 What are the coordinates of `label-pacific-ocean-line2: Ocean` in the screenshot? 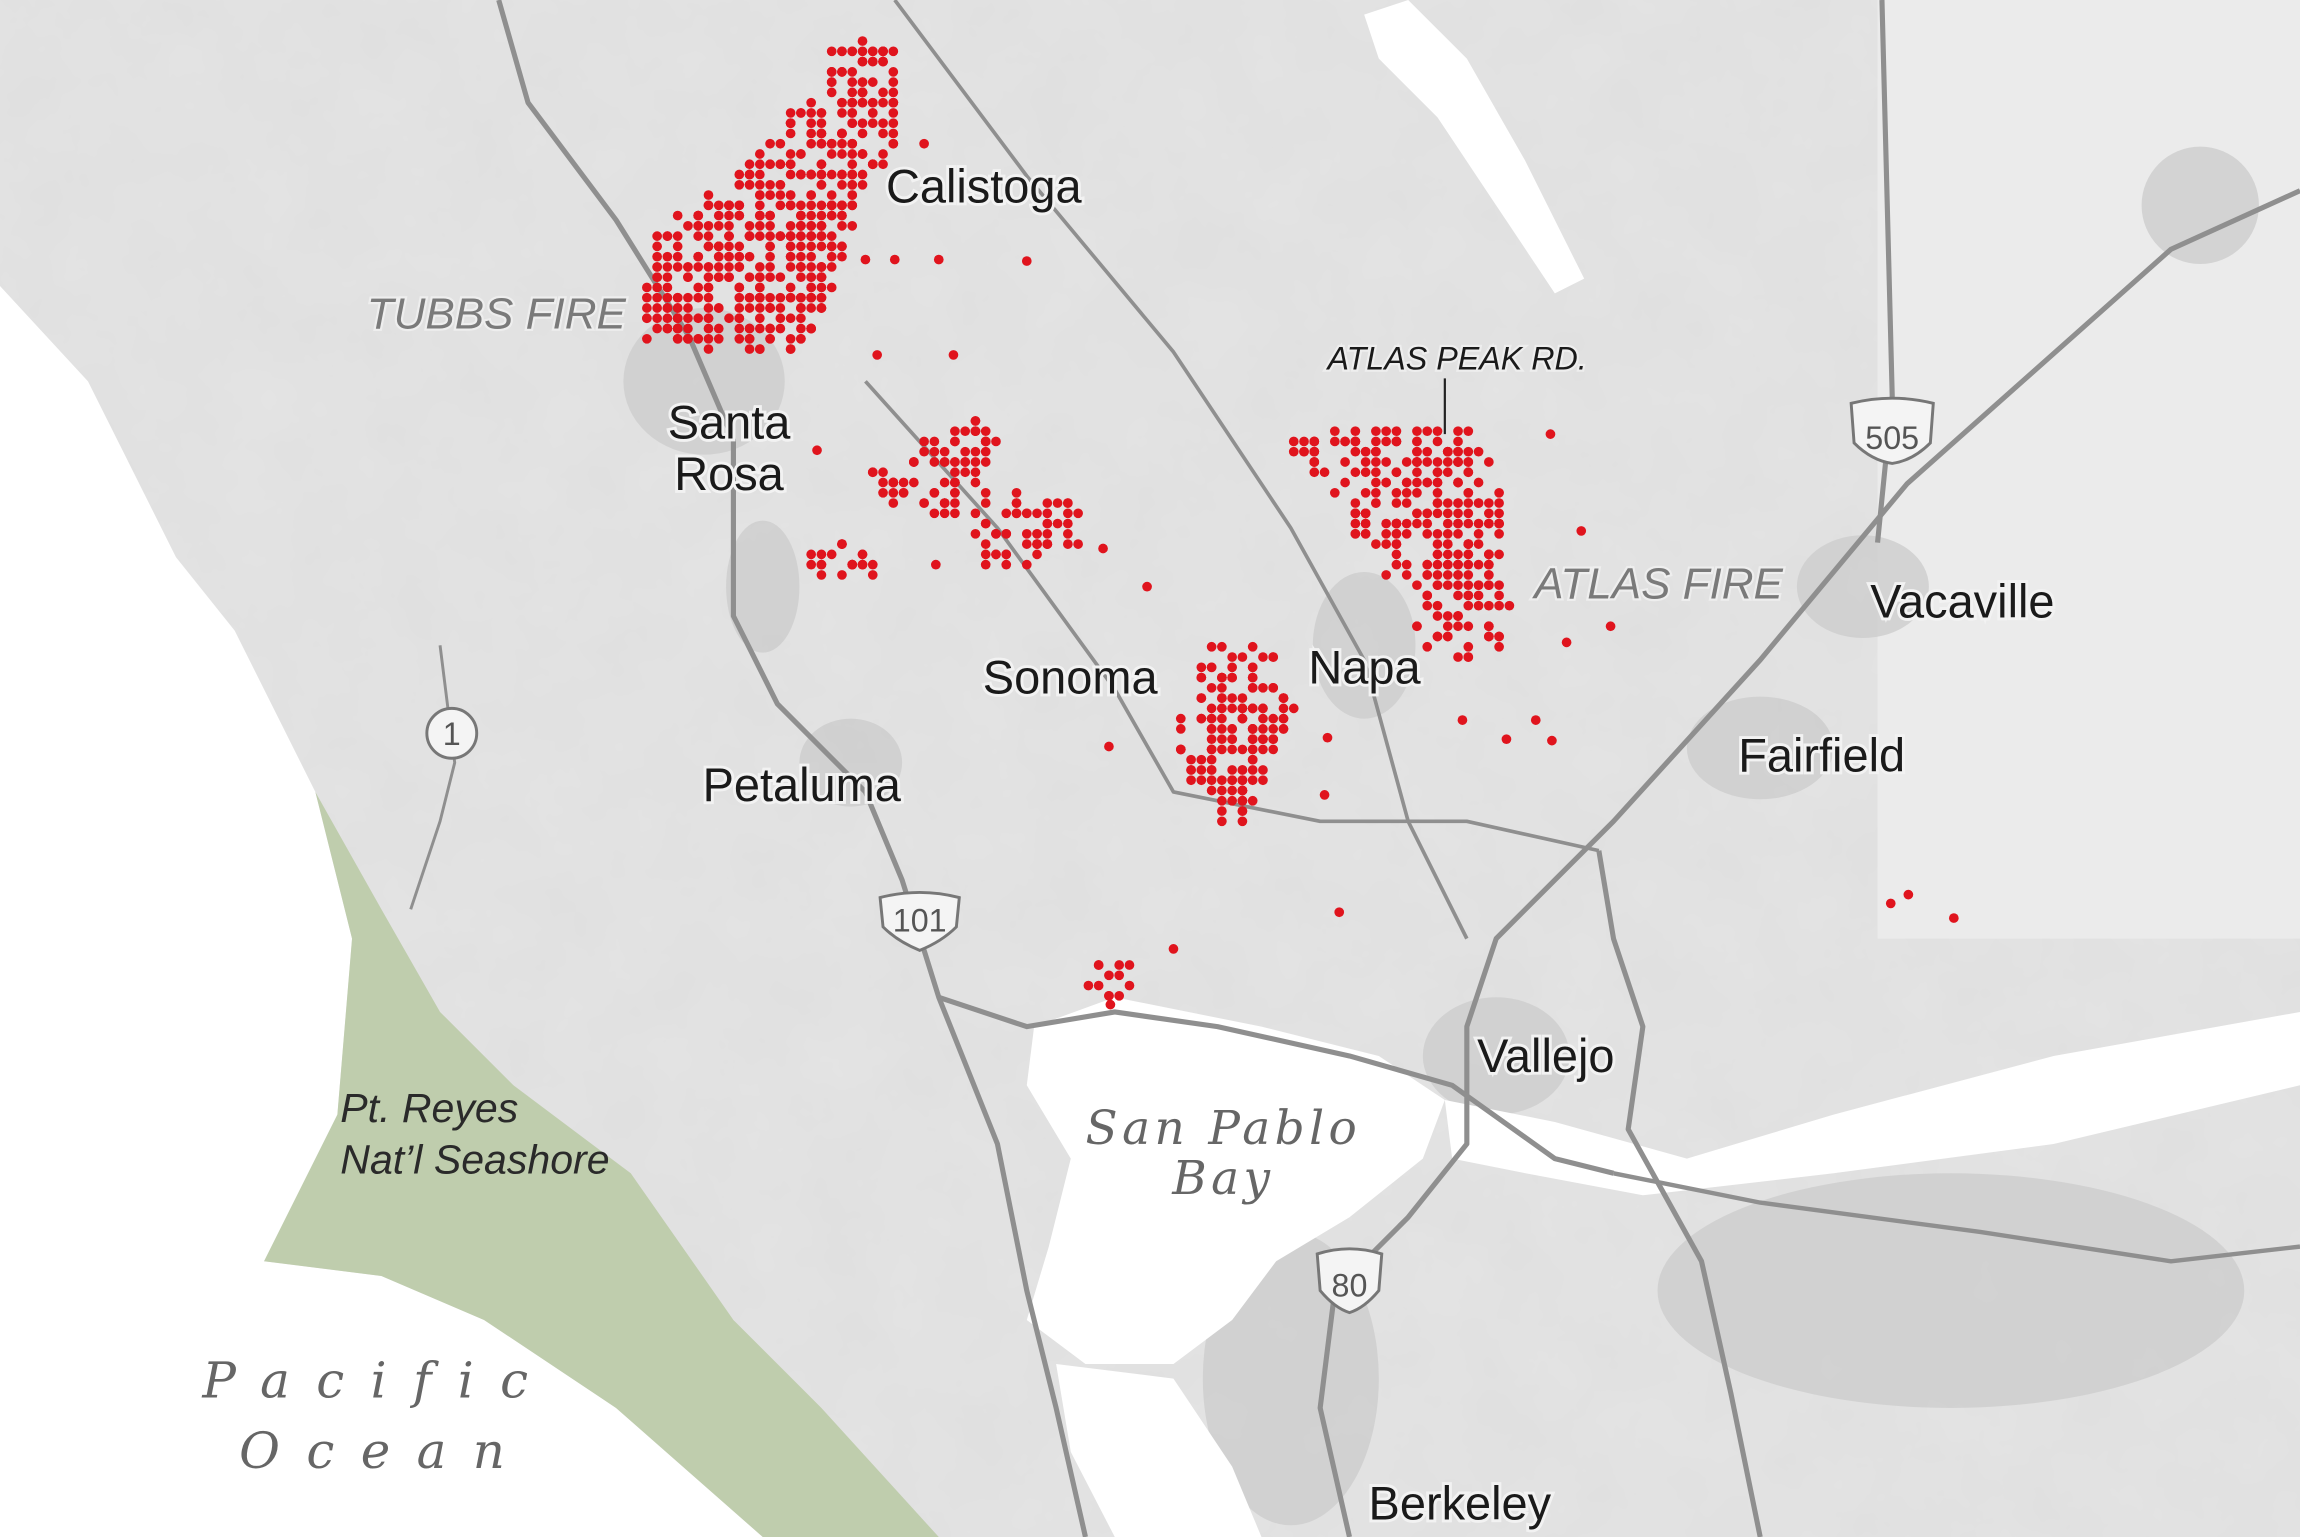 It's located at (385, 1451).